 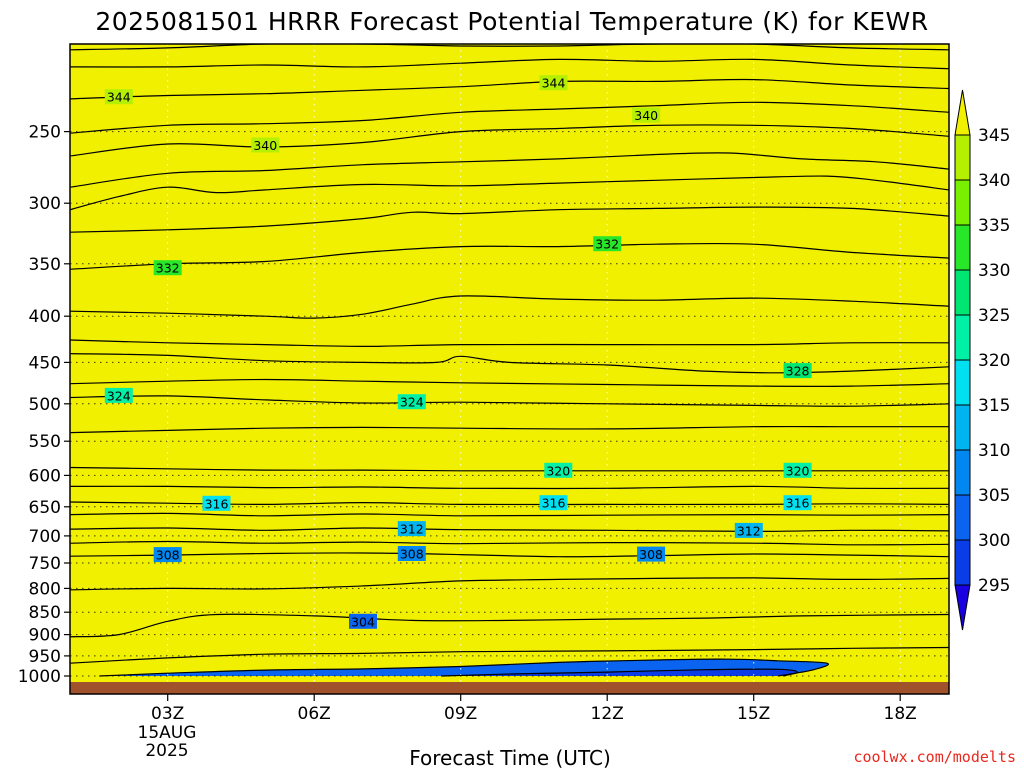 What do you see at coordinates (45, 537) in the screenshot?
I see `y-tick-label-700: 700` at bounding box center [45, 537].